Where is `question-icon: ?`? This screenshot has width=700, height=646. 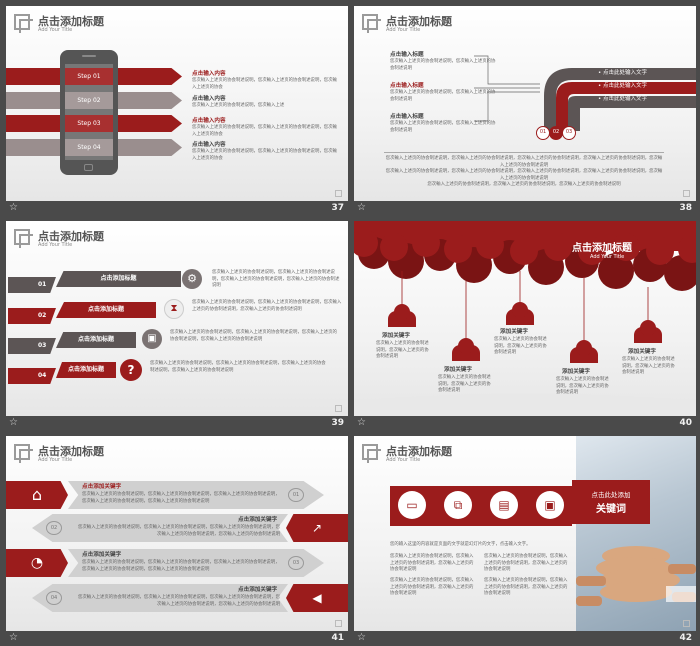
question-icon: ? is located at coordinates (131, 370).